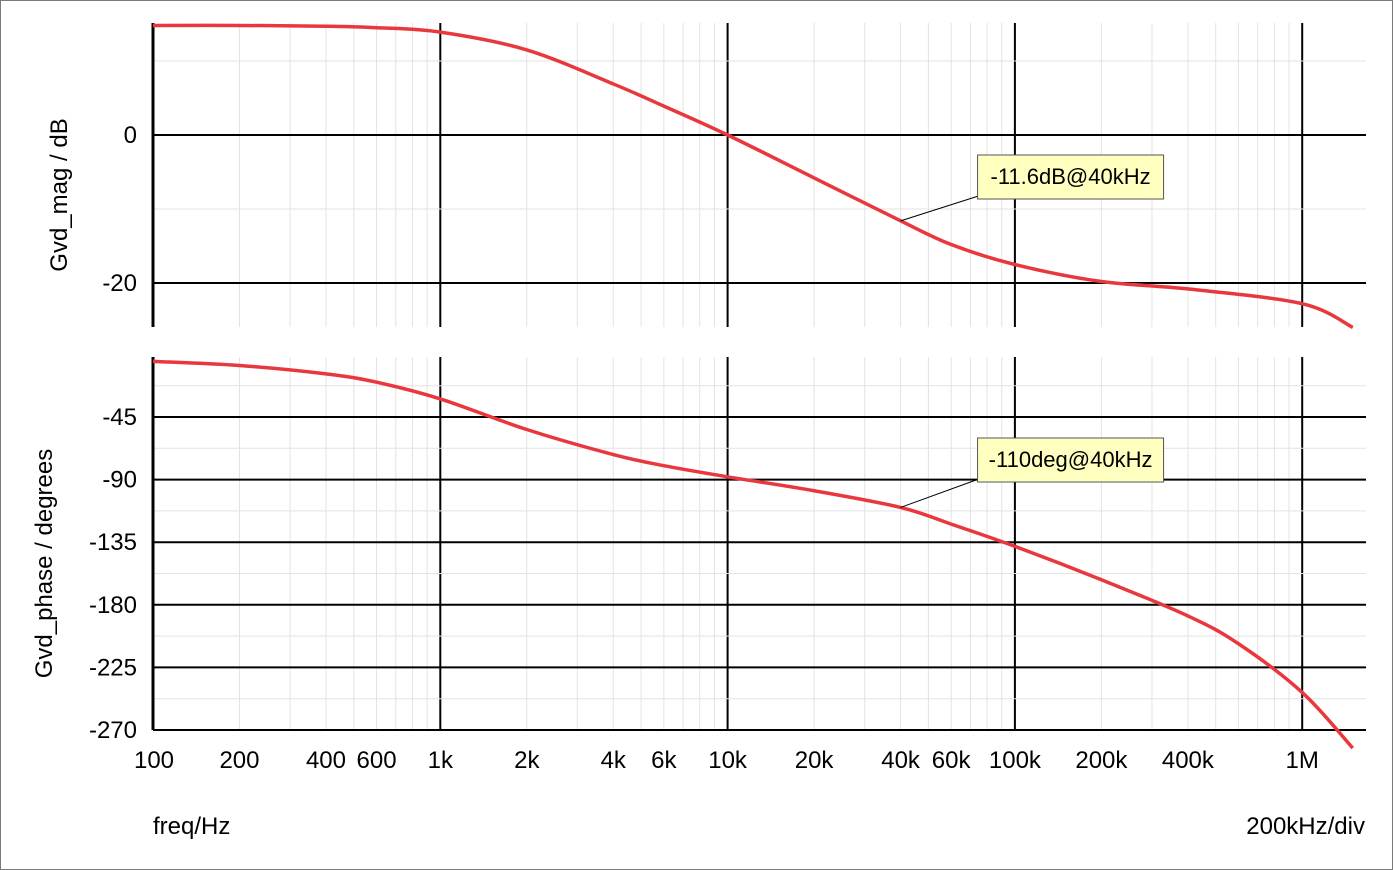 The image size is (1393, 870). What do you see at coordinates (113, 542) in the screenshot?
I see `y-tick-label: -135` at bounding box center [113, 542].